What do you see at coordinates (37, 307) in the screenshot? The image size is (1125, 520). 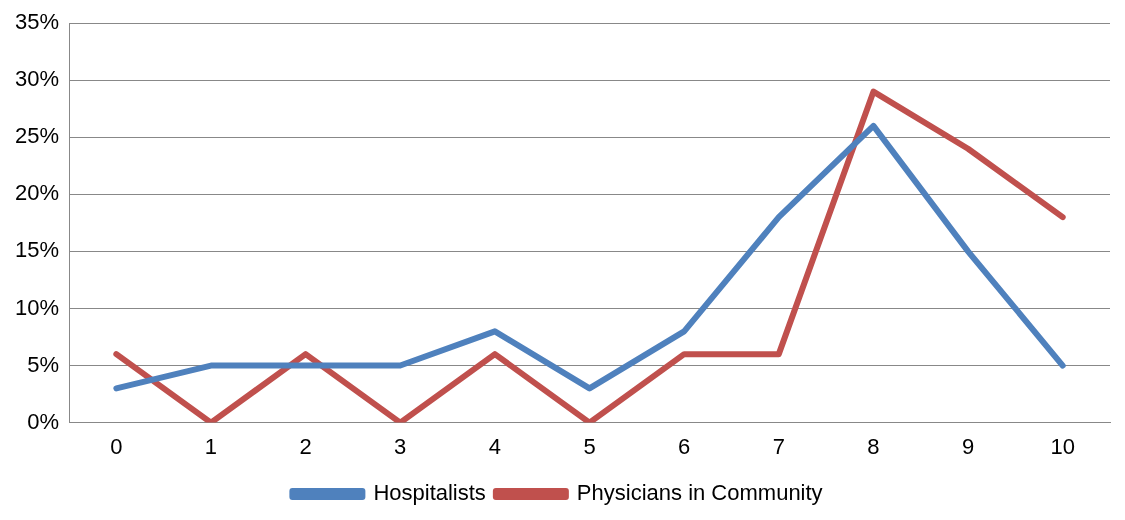 I see `y-tick-label: 10%` at bounding box center [37, 307].